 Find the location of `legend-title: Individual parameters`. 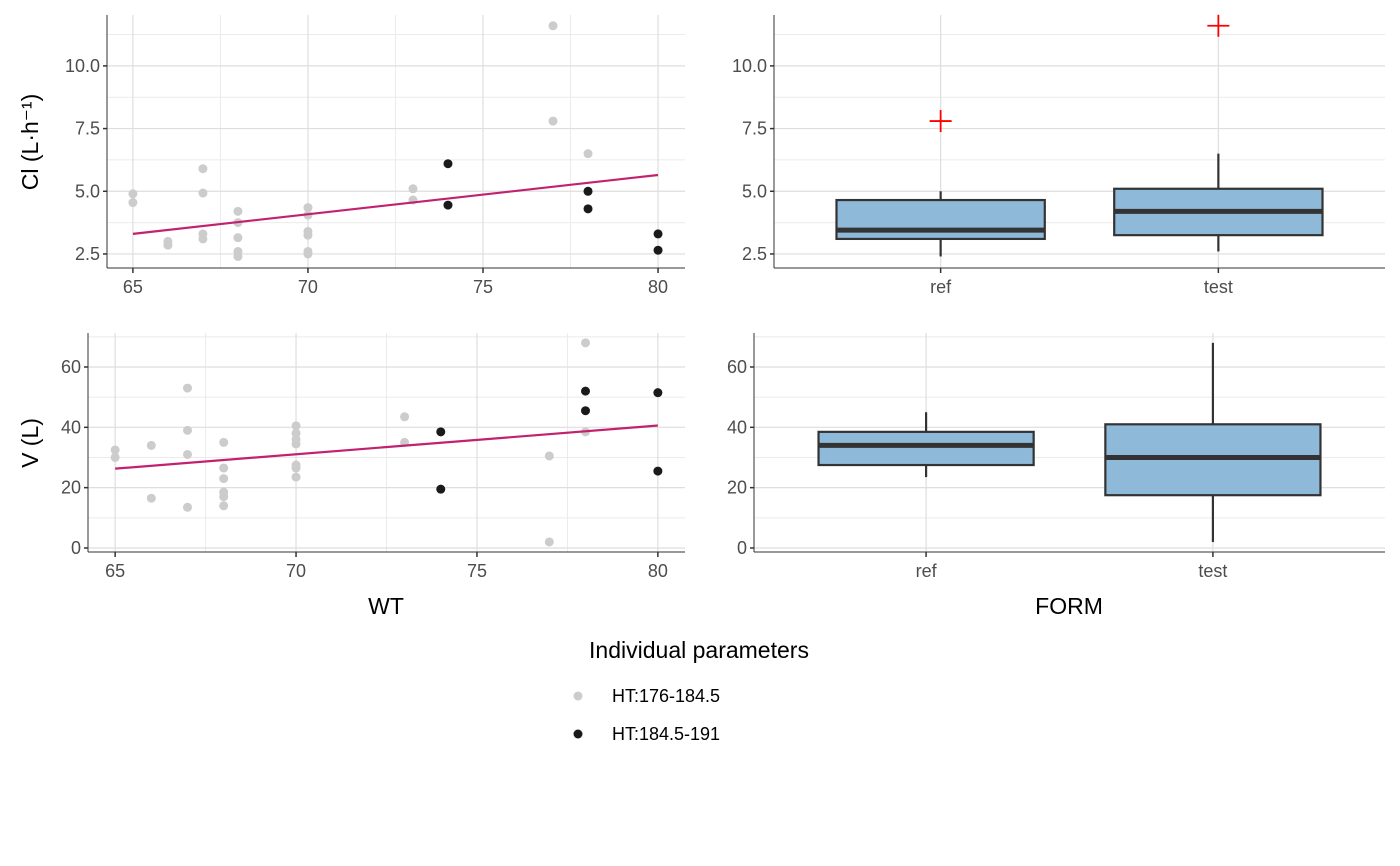

legend-title: Individual parameters is located at coordinates (699, 650).